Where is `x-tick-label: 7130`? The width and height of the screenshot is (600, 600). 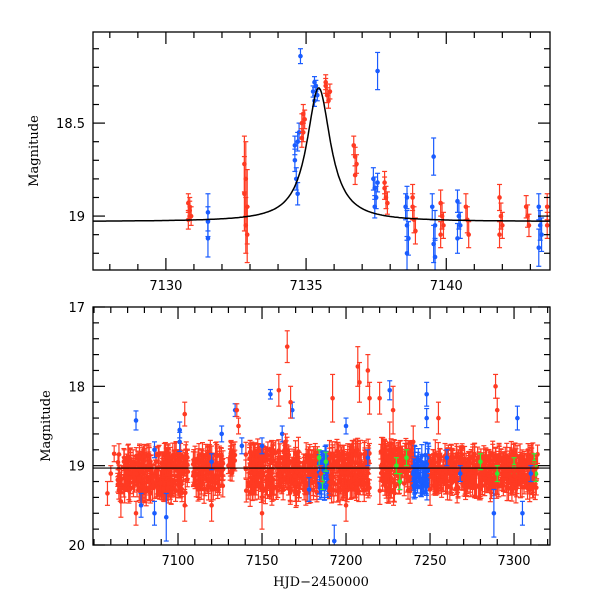
x-tick-label: 7130 is located at coordinates (165, 286).